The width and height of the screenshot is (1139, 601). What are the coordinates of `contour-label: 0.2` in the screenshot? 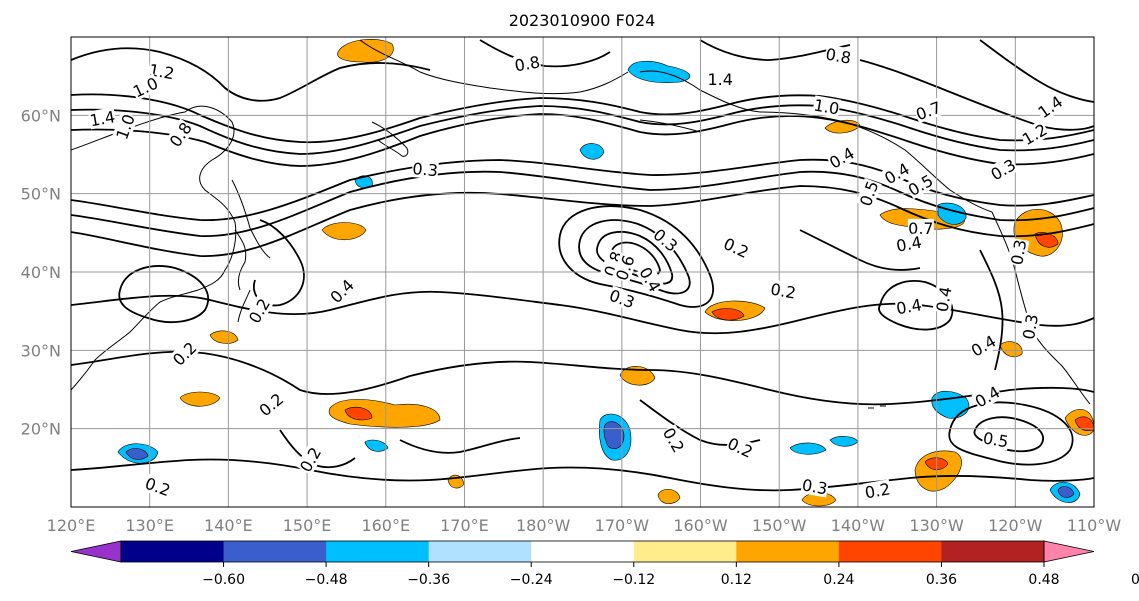 It's located at (877, 490).